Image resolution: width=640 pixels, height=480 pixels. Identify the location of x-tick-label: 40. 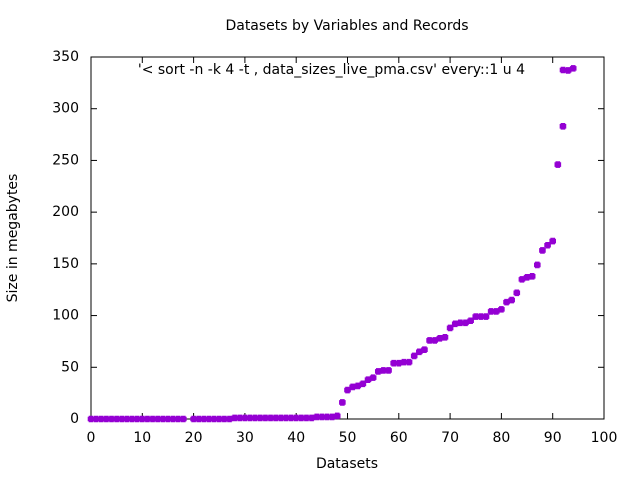
(296, 438).